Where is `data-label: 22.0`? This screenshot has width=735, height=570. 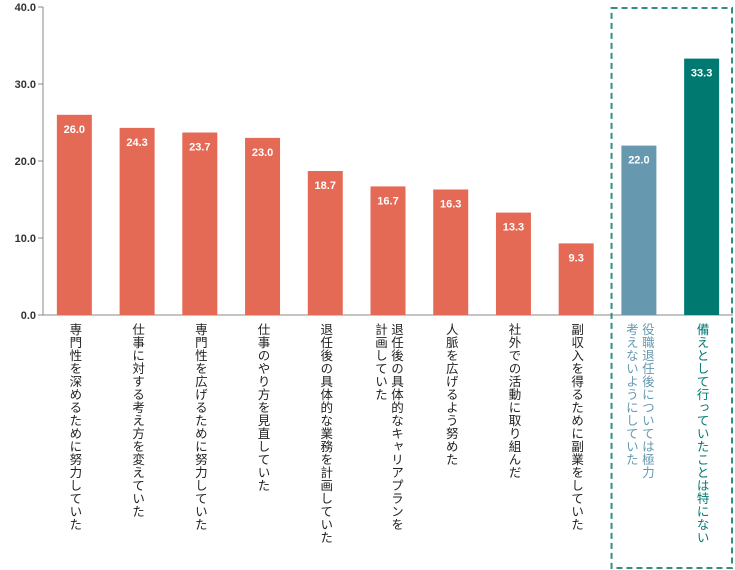
data-label: 22.0 is located at coordinates (638, 161).